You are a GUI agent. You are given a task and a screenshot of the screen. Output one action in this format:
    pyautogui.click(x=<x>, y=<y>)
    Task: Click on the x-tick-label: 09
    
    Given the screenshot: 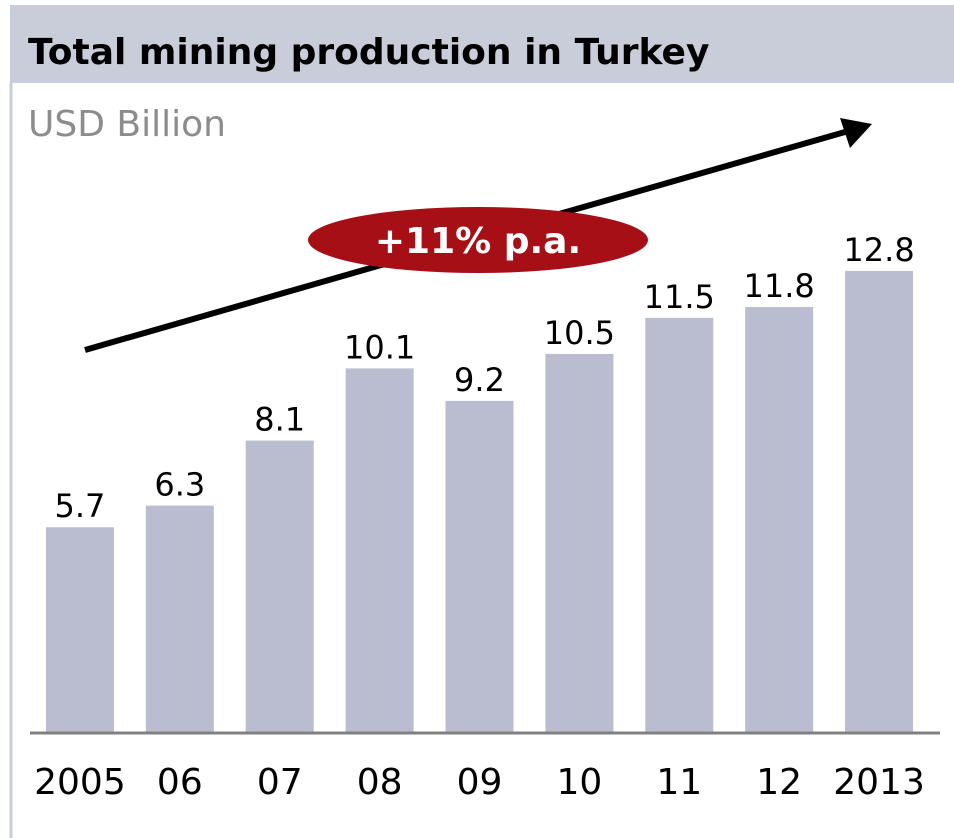 What is the action you would take?
    pyautogui.click(x=480, y=782)
    